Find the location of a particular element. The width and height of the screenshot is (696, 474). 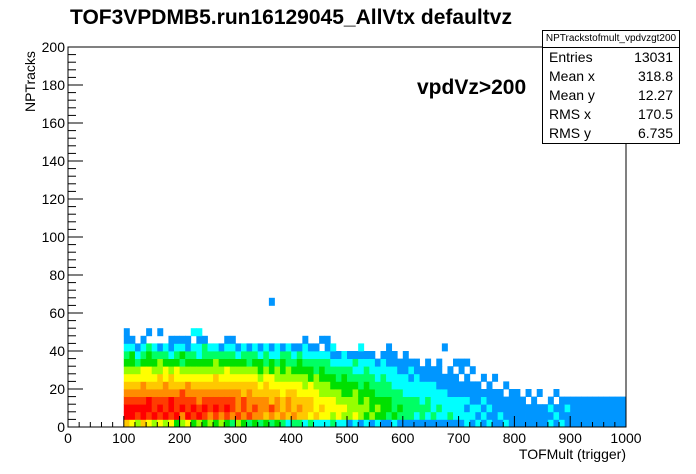

x-tick-label: 400 is located at coordinates (292, 438).